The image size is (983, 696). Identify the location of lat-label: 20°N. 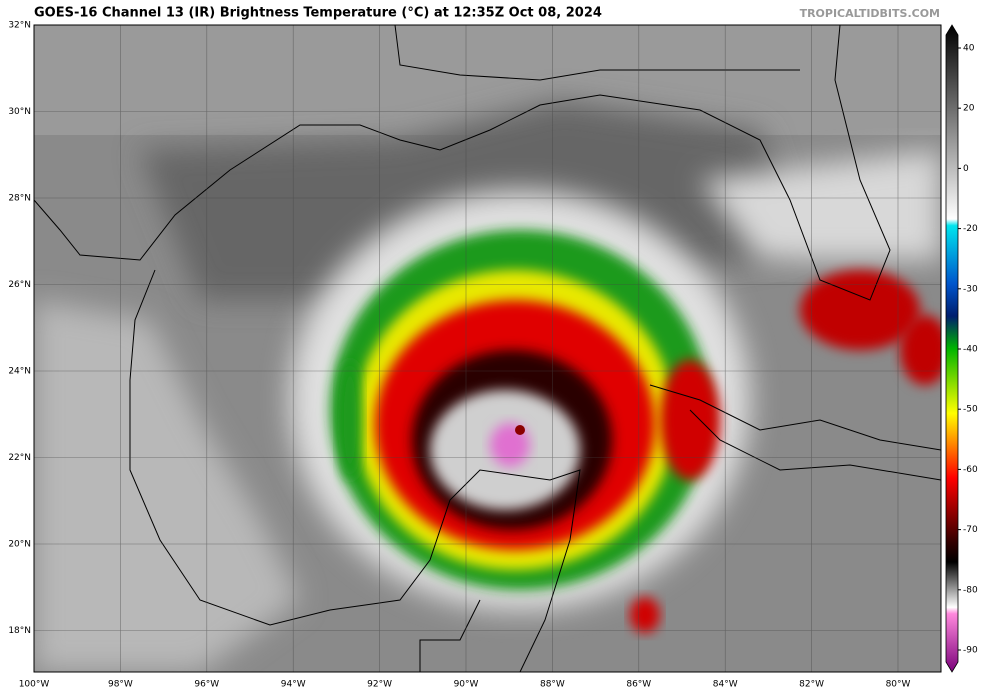
(19, 545).